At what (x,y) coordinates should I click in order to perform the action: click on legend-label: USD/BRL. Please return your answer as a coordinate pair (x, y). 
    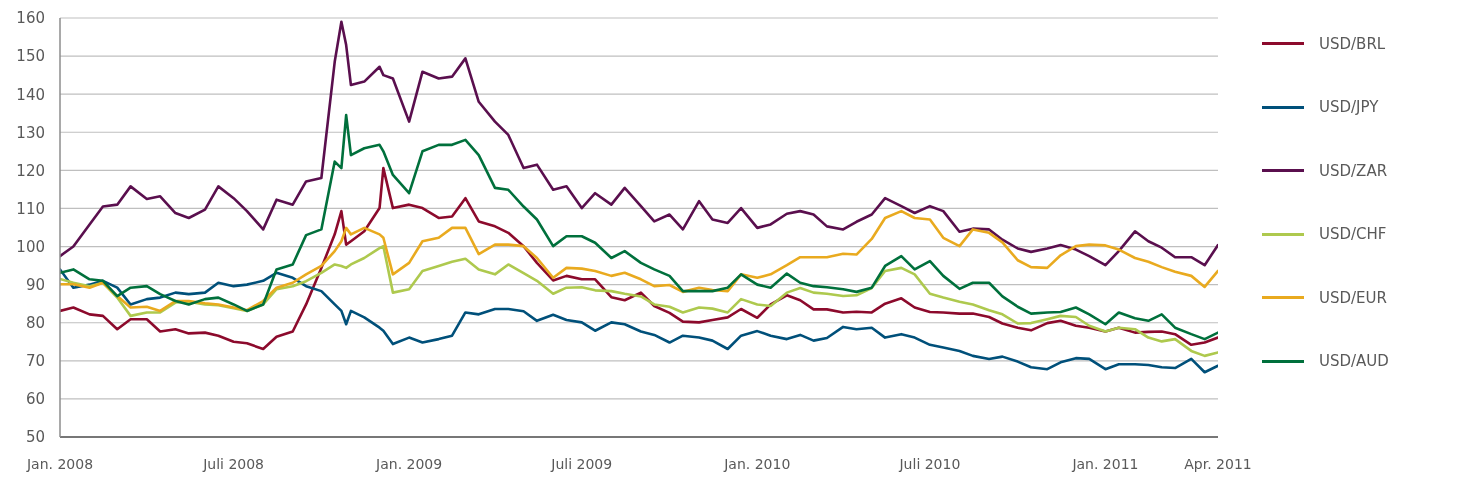
    Looking at the image, I should click on (1352, 43).